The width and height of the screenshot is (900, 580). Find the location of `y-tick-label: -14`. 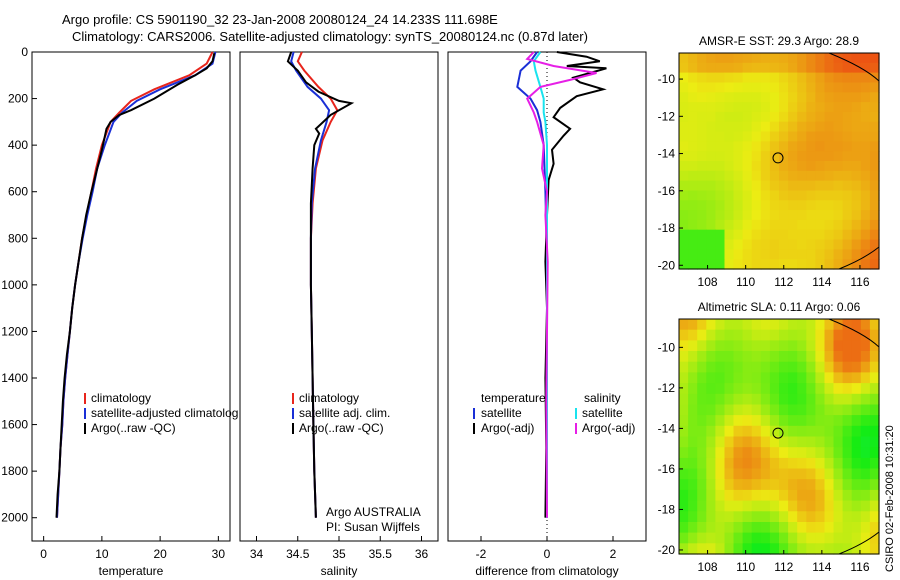

y-tick-label: -14 is located at coordinates (667, 154).